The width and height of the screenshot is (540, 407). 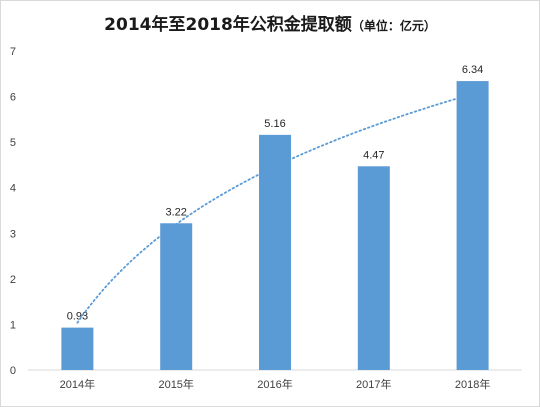 I want to click on x-tick-label: 2015年, so click(x=175, y=384).